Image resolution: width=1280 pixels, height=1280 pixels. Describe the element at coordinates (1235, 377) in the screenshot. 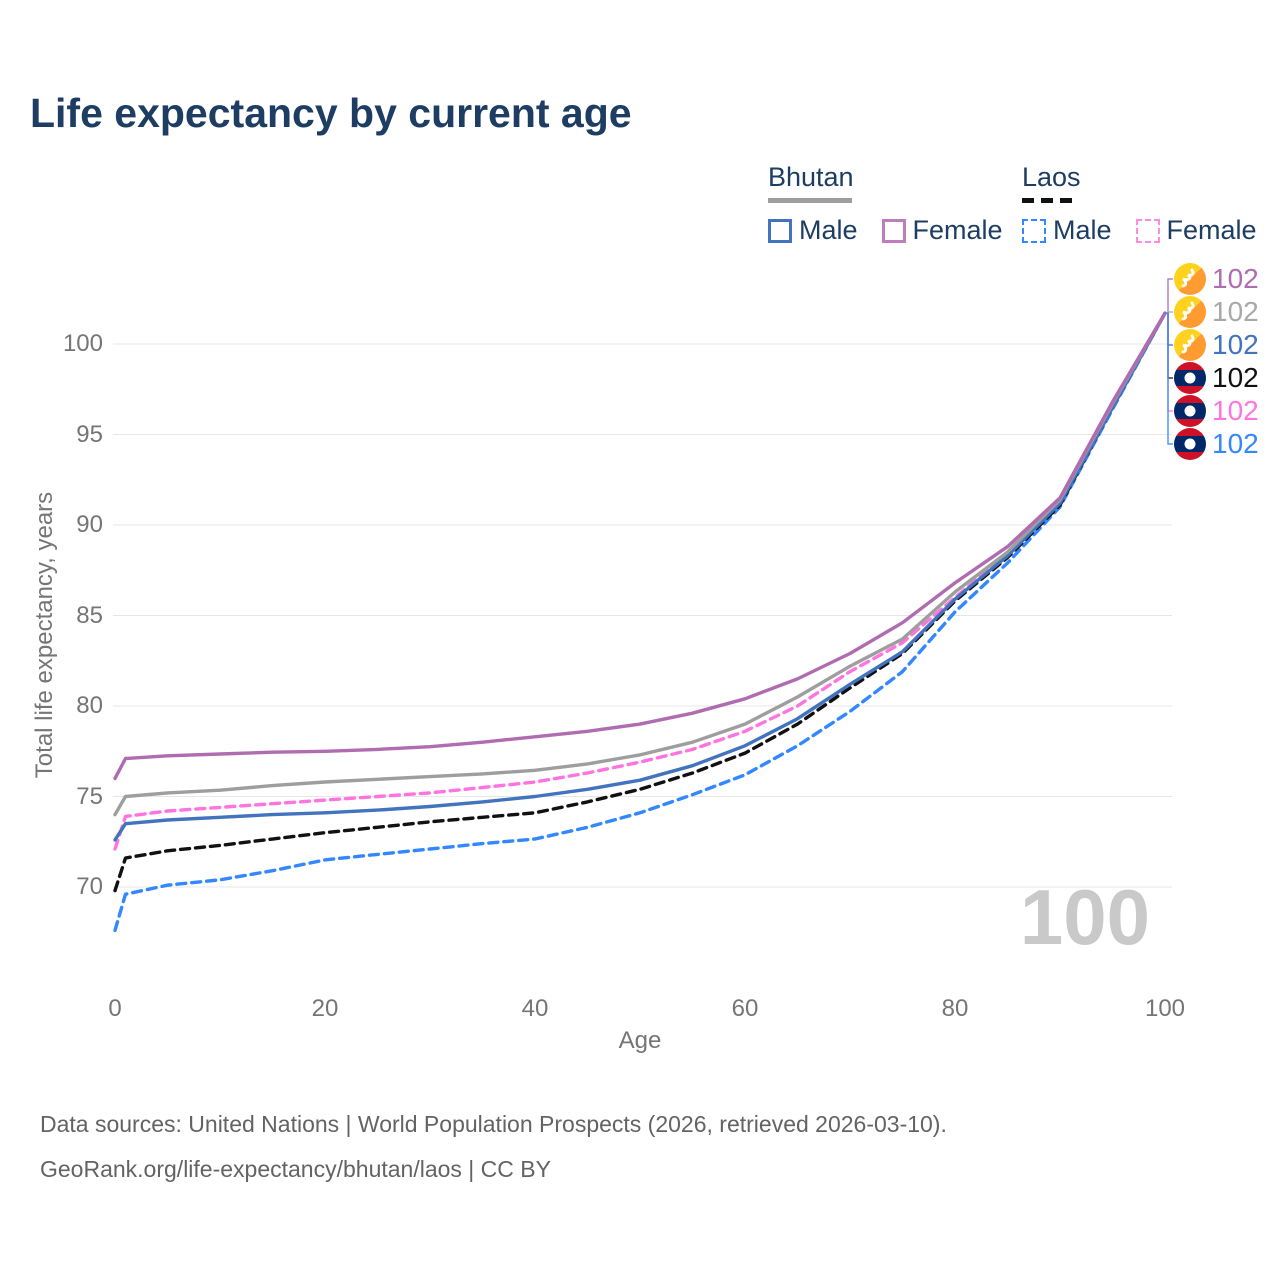

I see `end-value-laos: 102` at that location.